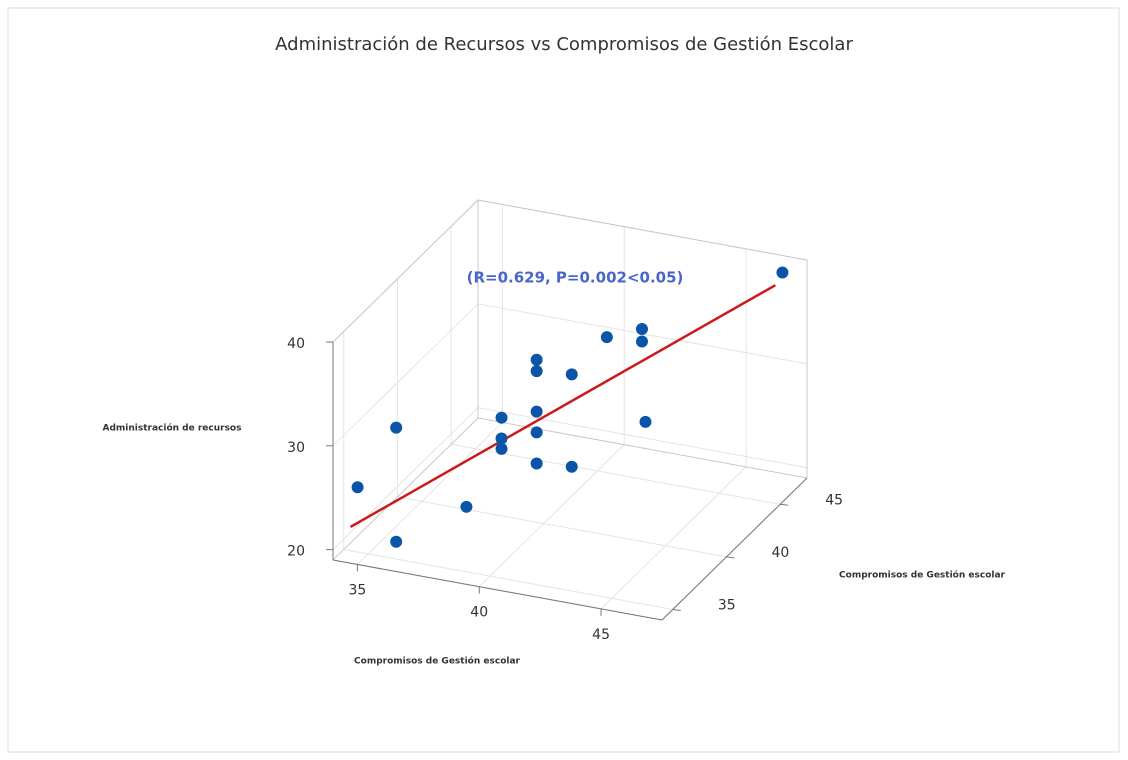  I want to click on annotation: (R=0.629, P=0.002<0.05), so click(575, 278).